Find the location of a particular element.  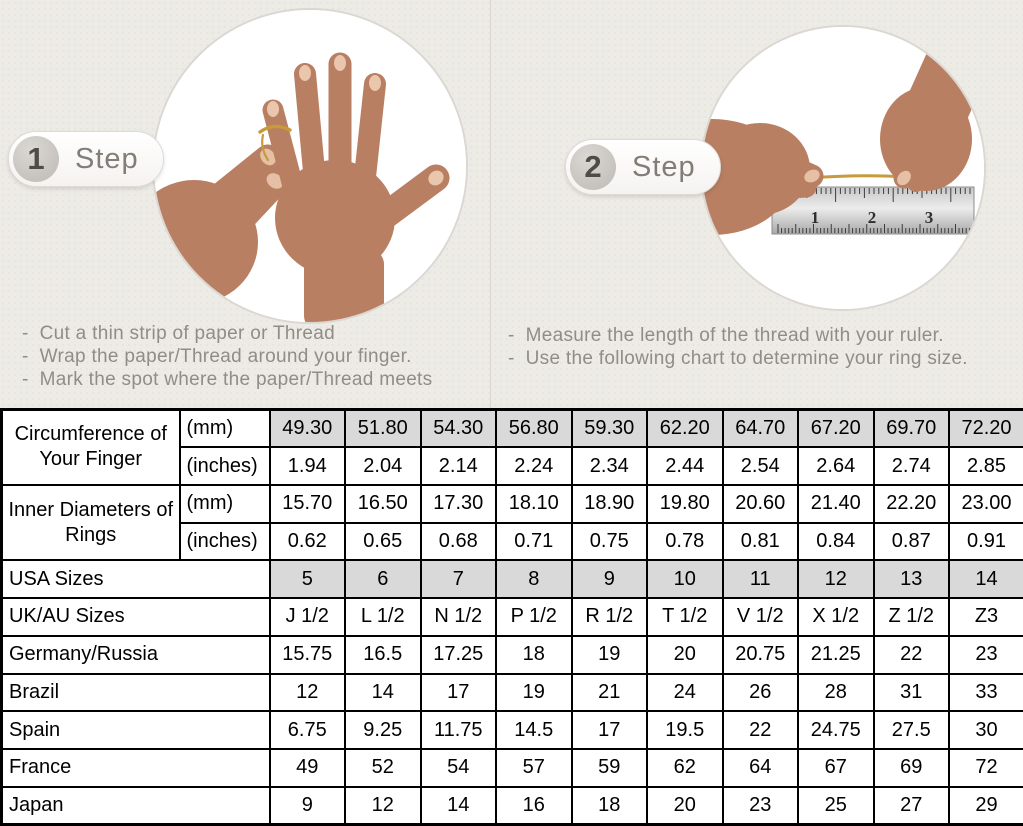

table-cell: 2.14 is located at coordinates (458, 466).